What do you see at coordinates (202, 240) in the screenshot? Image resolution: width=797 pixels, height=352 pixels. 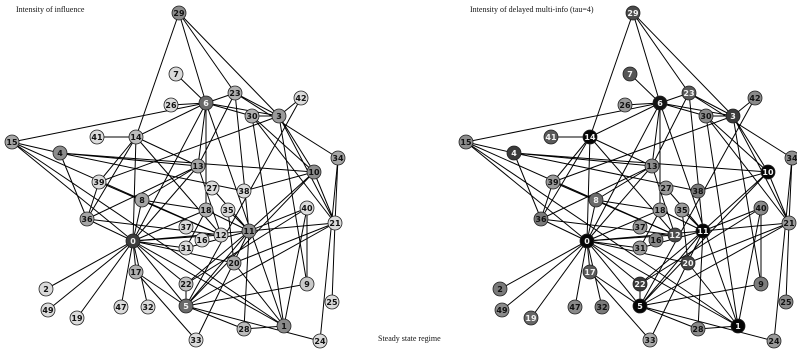 I see `left-node-label-16: 16` at bounding box center [202, 240].